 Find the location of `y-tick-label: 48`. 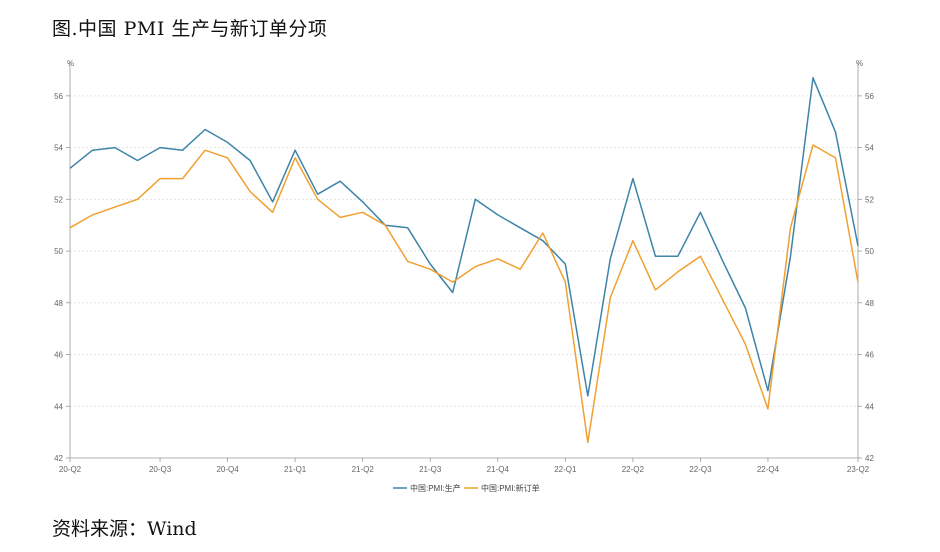

y-tick-label: 48 is located at coordinates (58, 303).